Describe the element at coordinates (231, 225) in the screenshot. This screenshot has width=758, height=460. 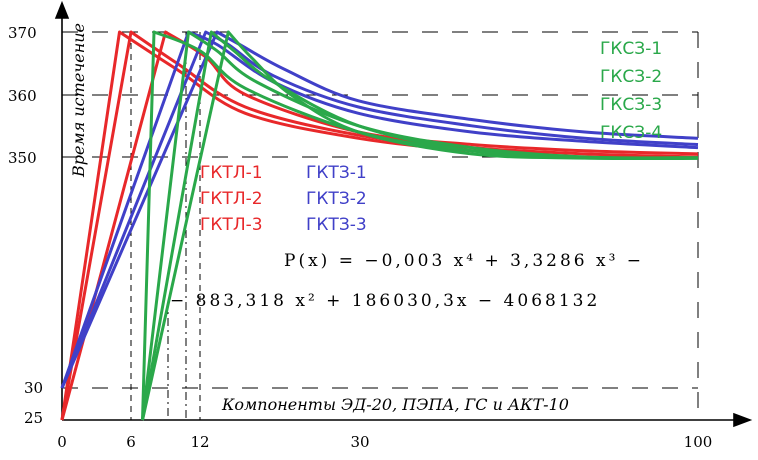
I see `legend-red-3: ГКТЛ-3` at that location.